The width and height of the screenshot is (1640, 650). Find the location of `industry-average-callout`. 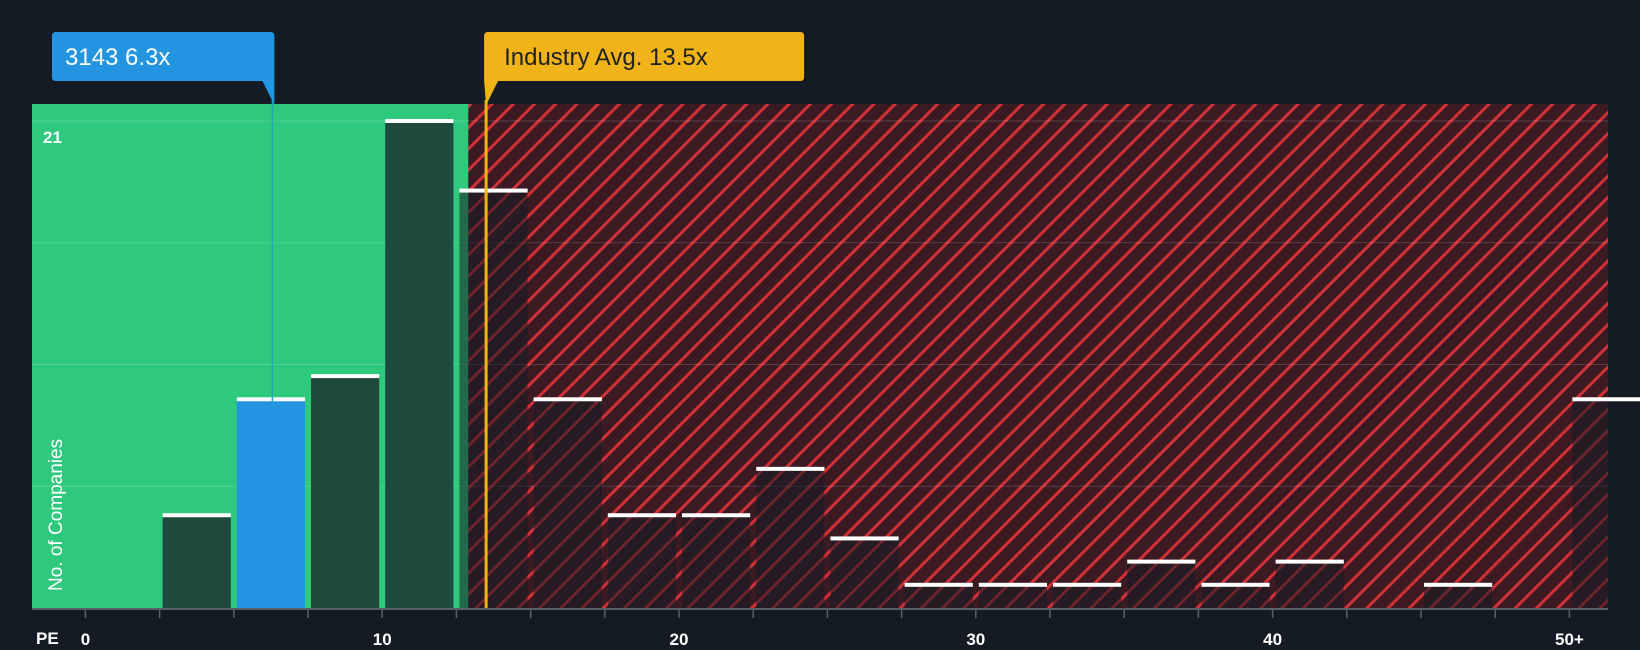

industry-average-callout is located at coordinates (644, 68).